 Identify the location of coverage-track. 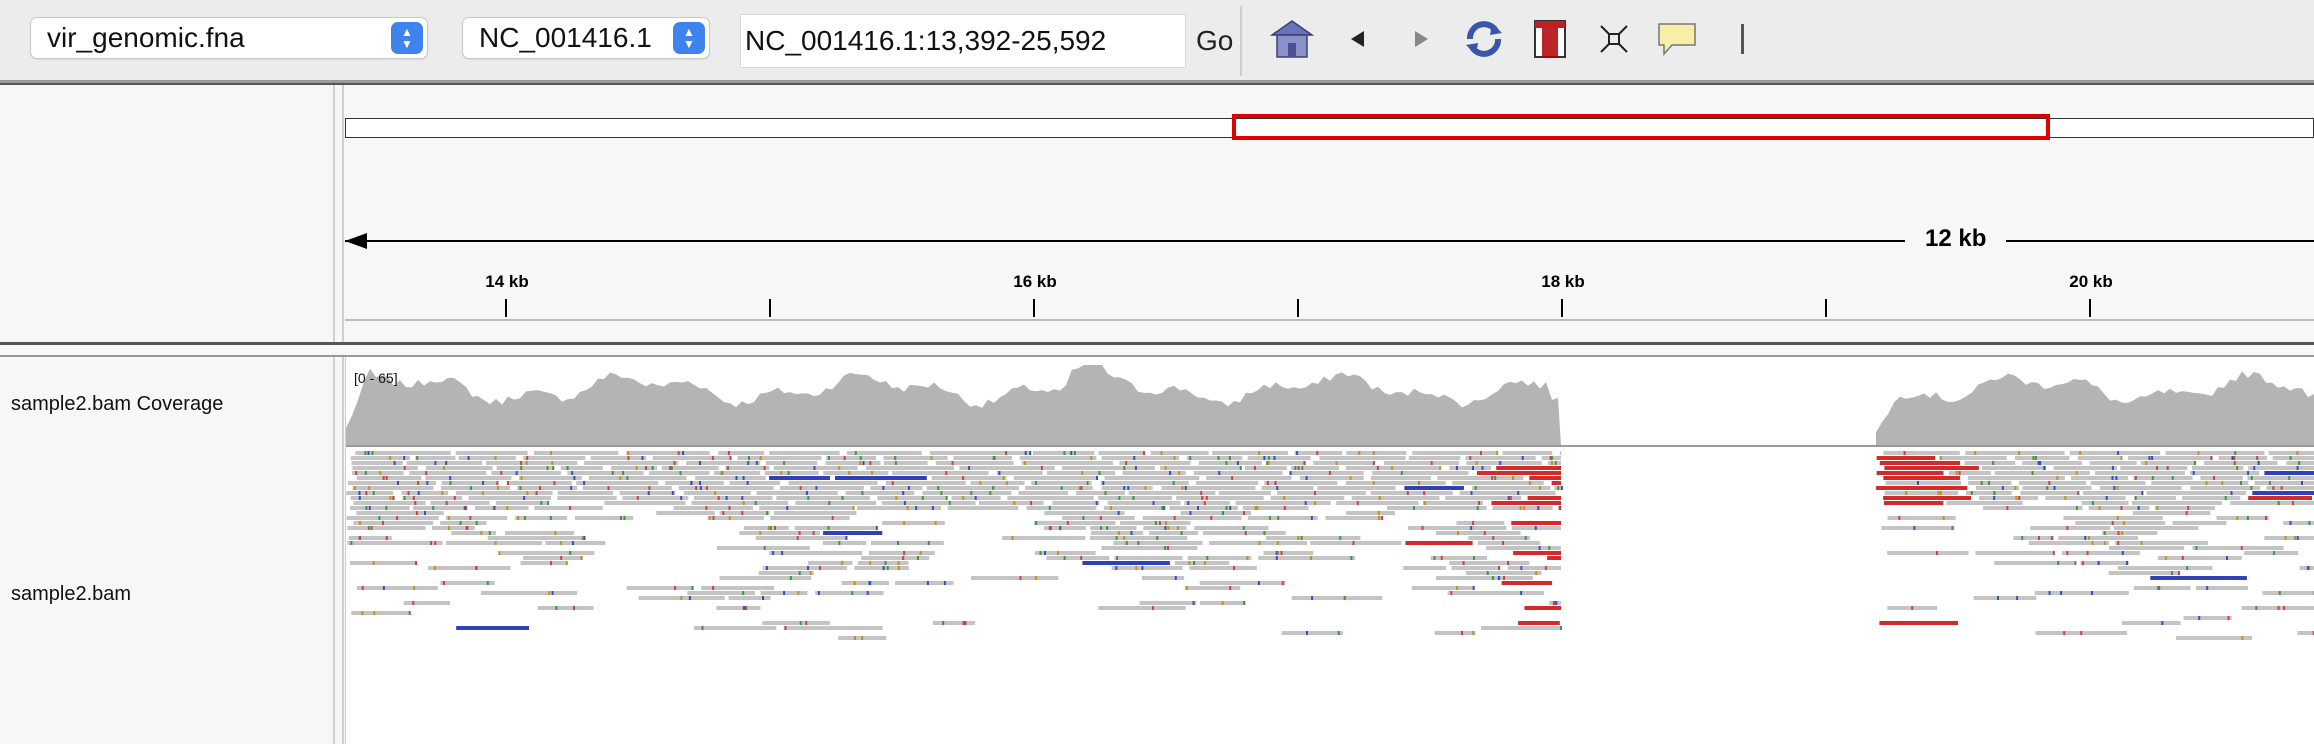
(1330, 402).